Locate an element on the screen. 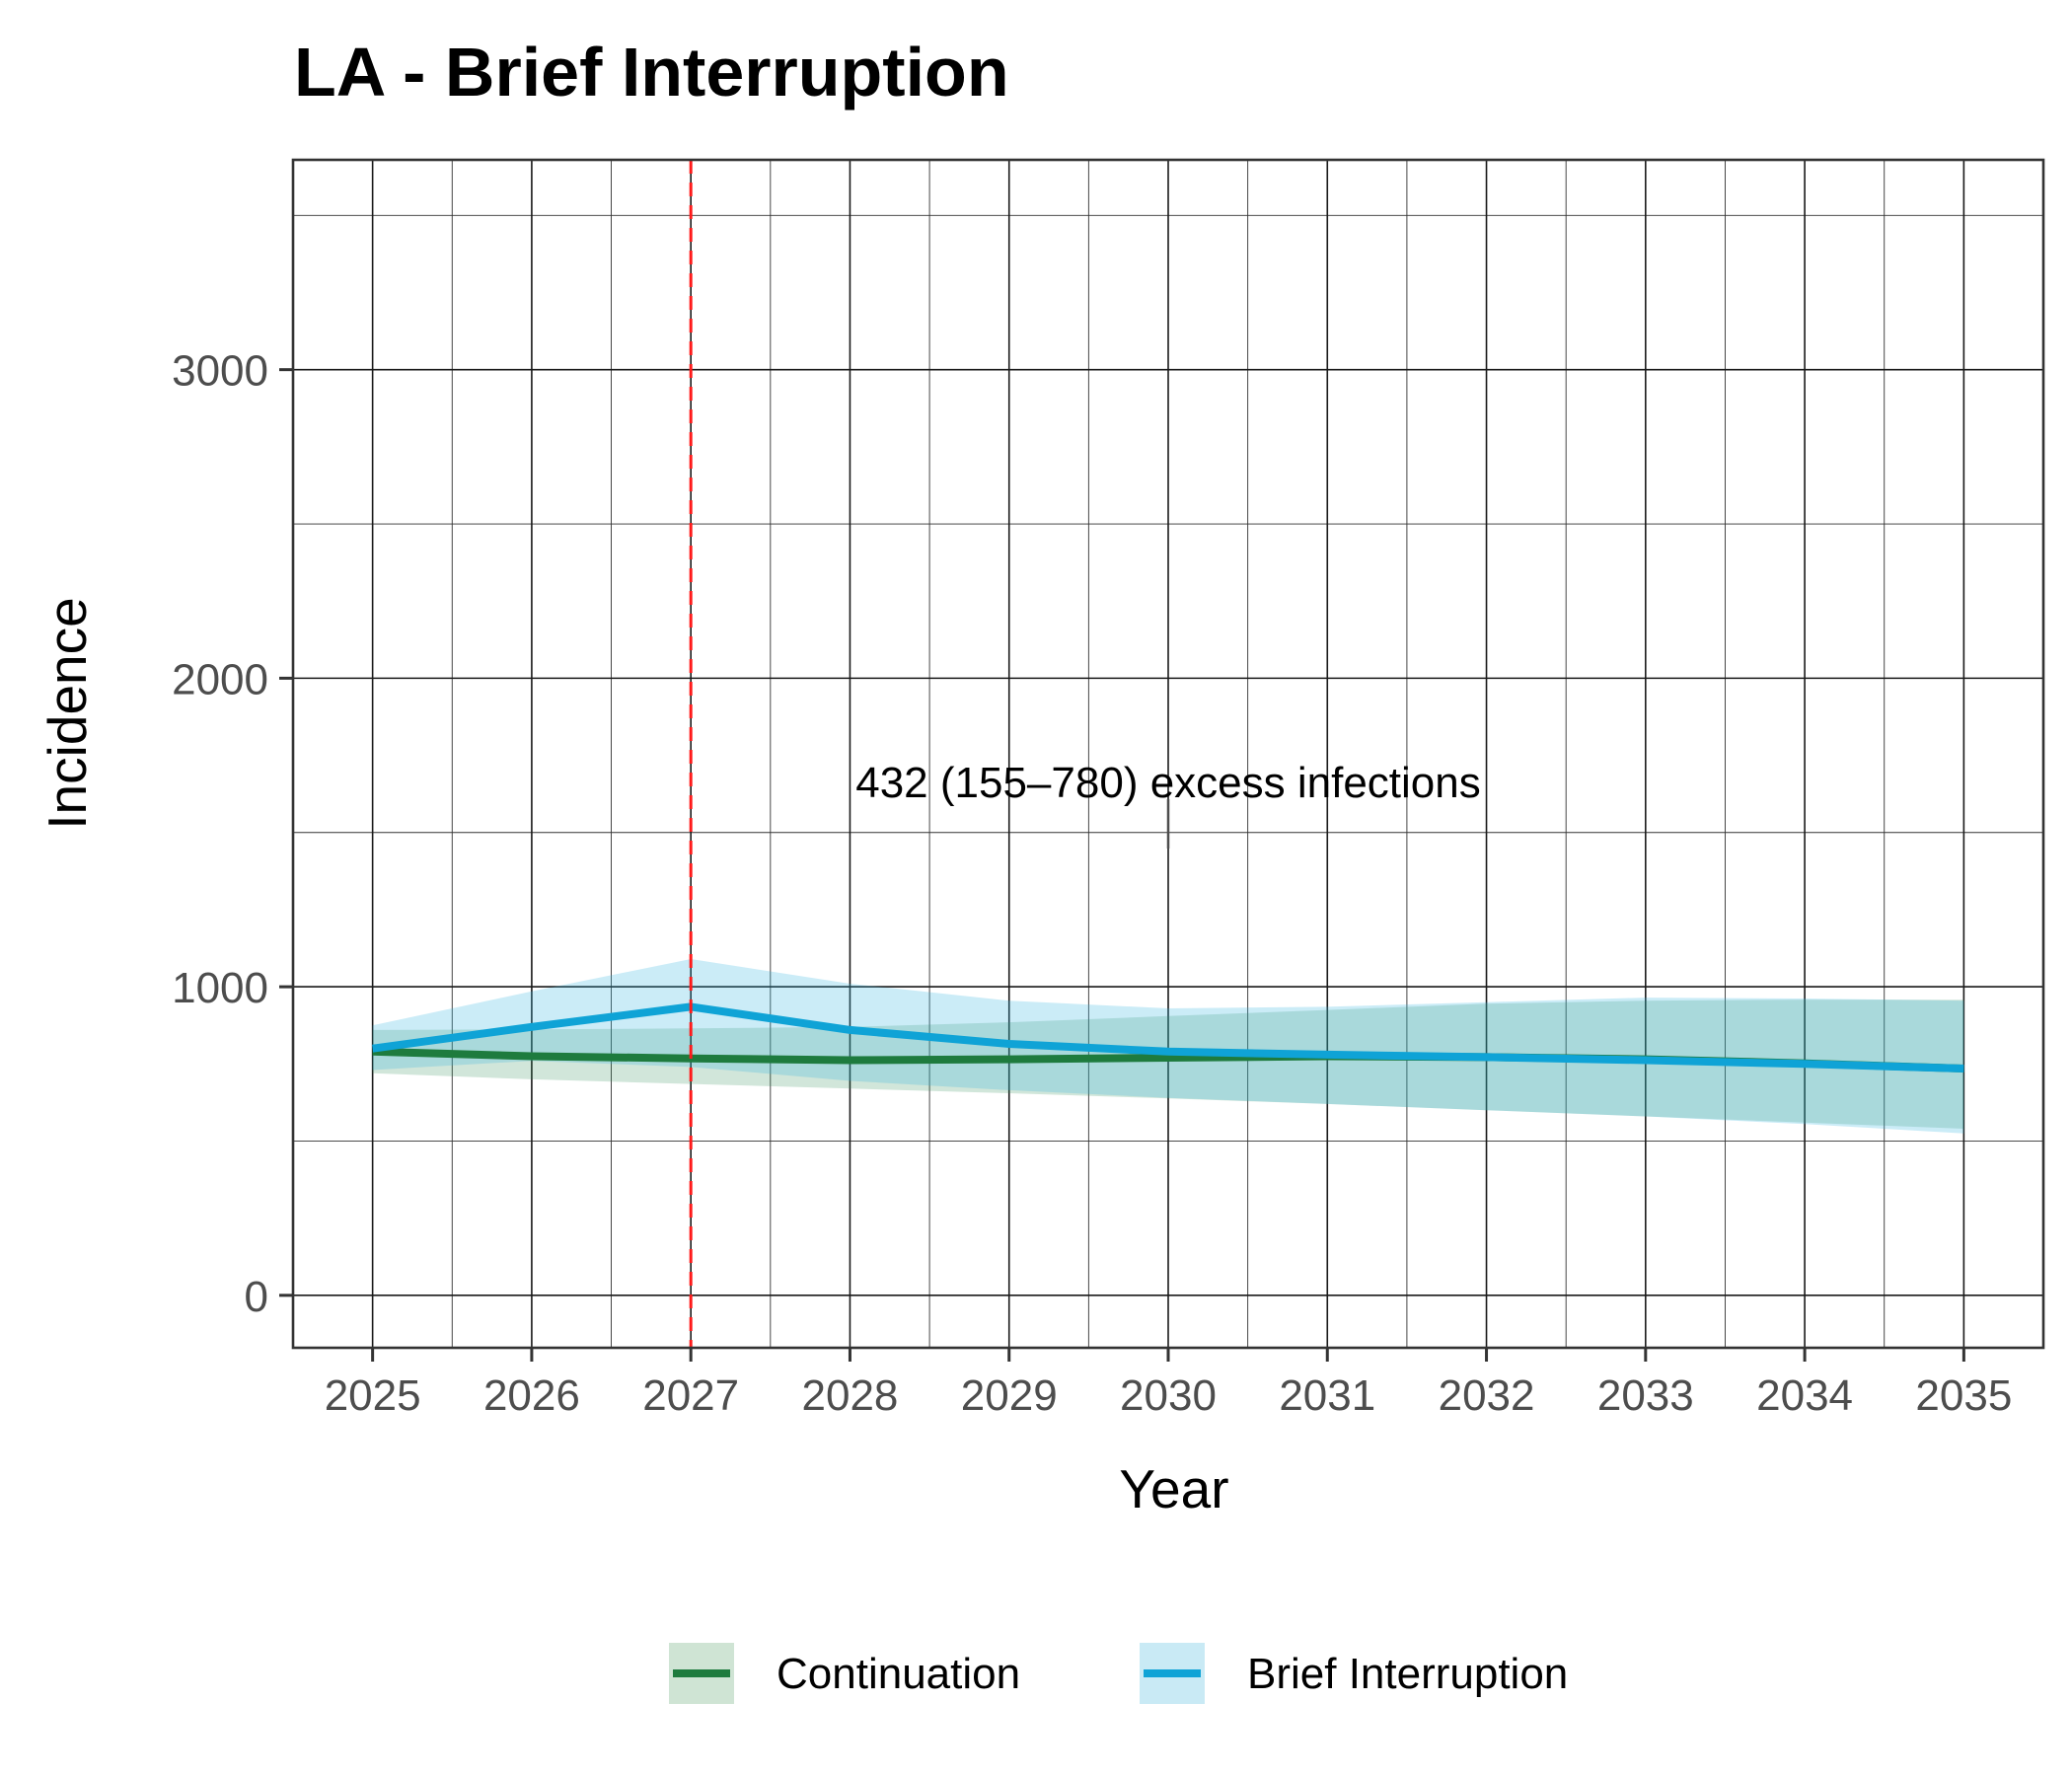 The width and height of the screenshot is (2072, 1776). legend: Continuation Brief Interruption is located at coordinates (1119, 1674).